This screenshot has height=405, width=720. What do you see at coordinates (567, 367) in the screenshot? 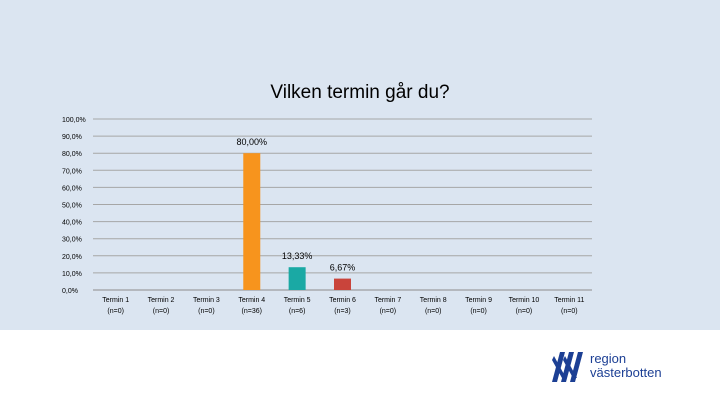
I see `logo-mark-icon` at bounding box center [567, 367].